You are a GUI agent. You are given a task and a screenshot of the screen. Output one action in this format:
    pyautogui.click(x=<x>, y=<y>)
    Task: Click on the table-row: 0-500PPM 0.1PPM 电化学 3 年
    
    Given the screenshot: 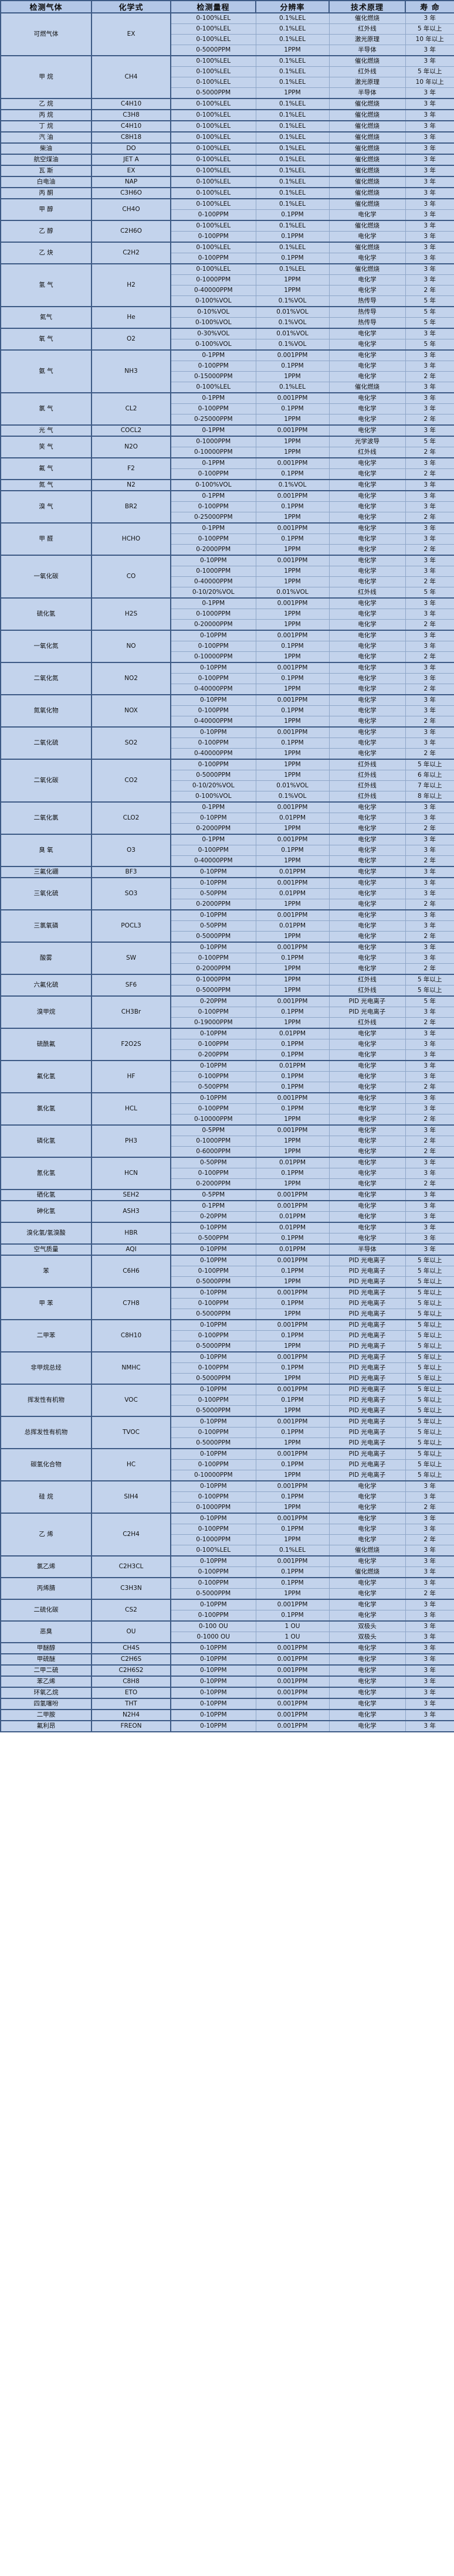 What is the action you would take?
    pyautogui.click(x=227, y=1239)
    